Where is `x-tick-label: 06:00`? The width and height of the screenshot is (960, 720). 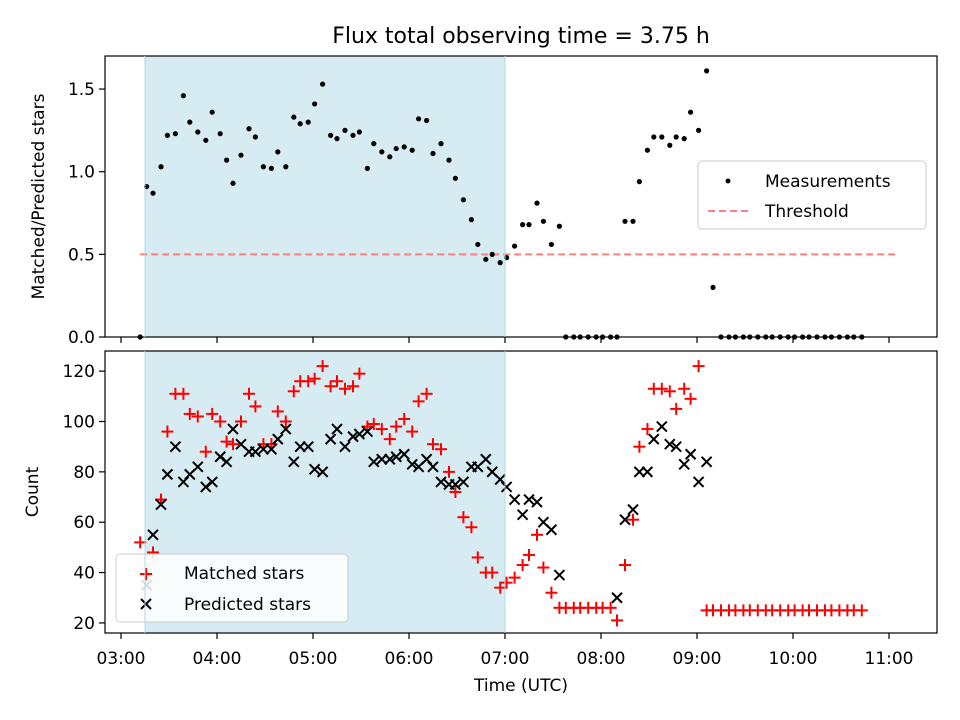
x-tick-label: 06:00 is located at coordinates (409, 659).